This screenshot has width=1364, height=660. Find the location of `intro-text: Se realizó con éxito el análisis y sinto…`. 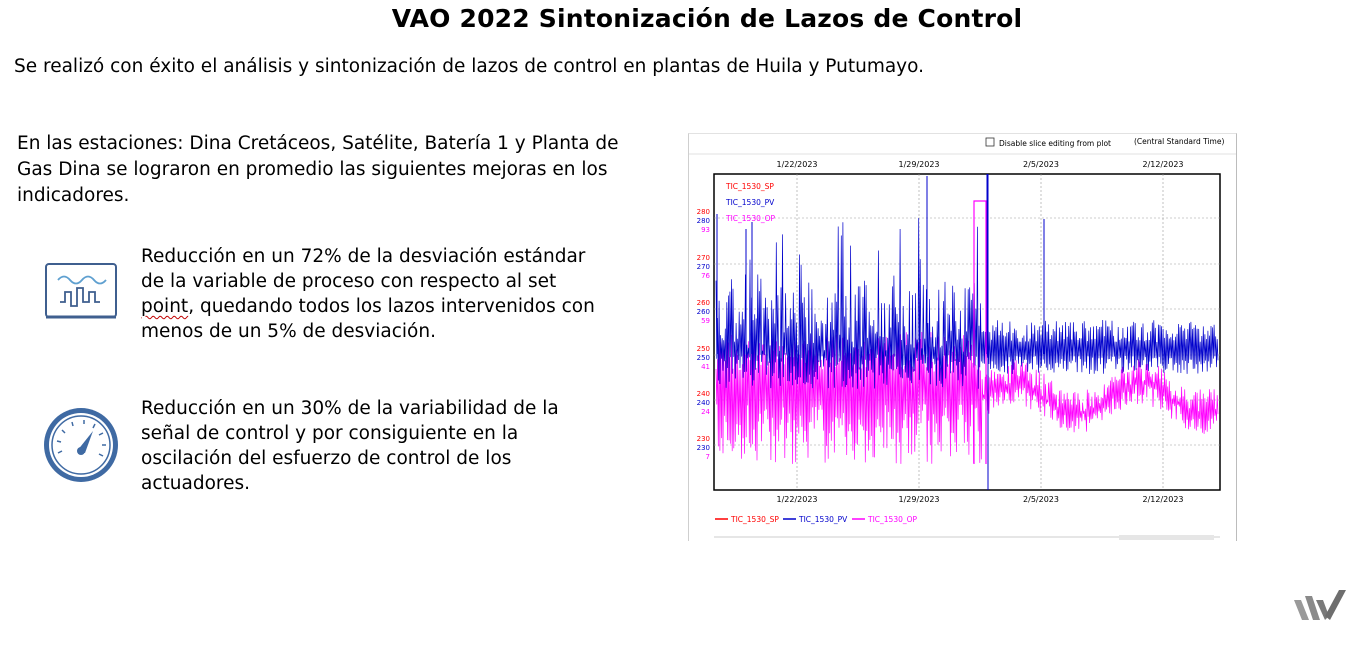

intro-text: Se realizó con éxito el análisis y sinto… is located at coordinates (469, 66).